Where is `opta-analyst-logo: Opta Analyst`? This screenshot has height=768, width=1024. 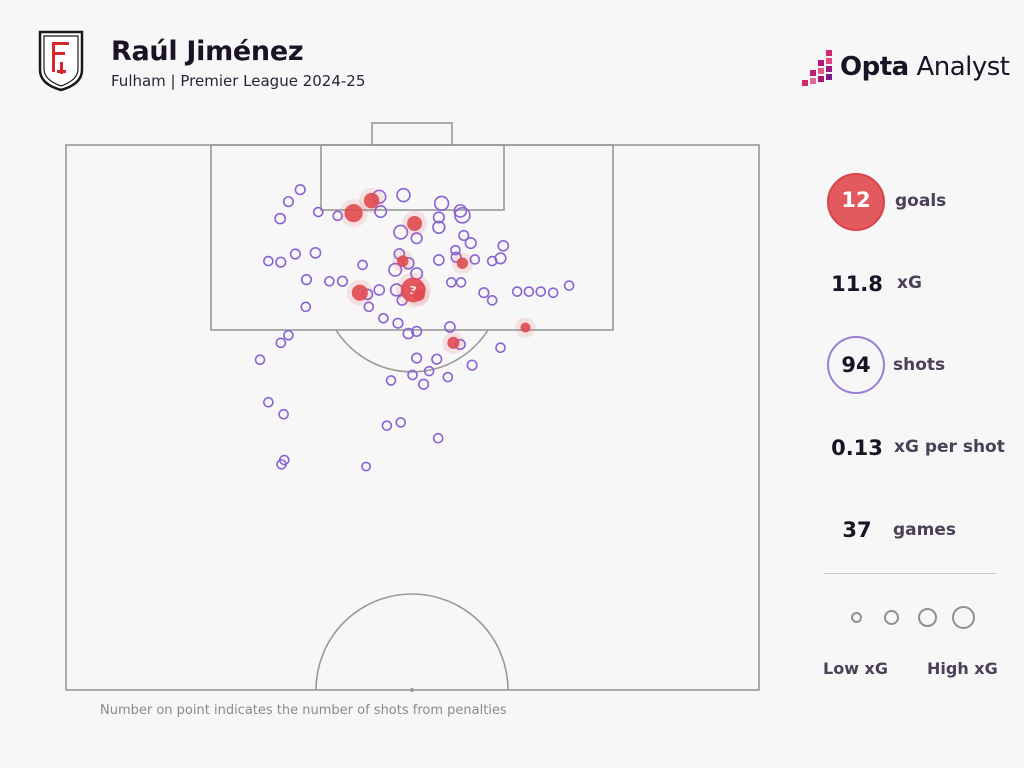 opta-analyst-logo: Opta Analyst is located at coordinates (904, 69).